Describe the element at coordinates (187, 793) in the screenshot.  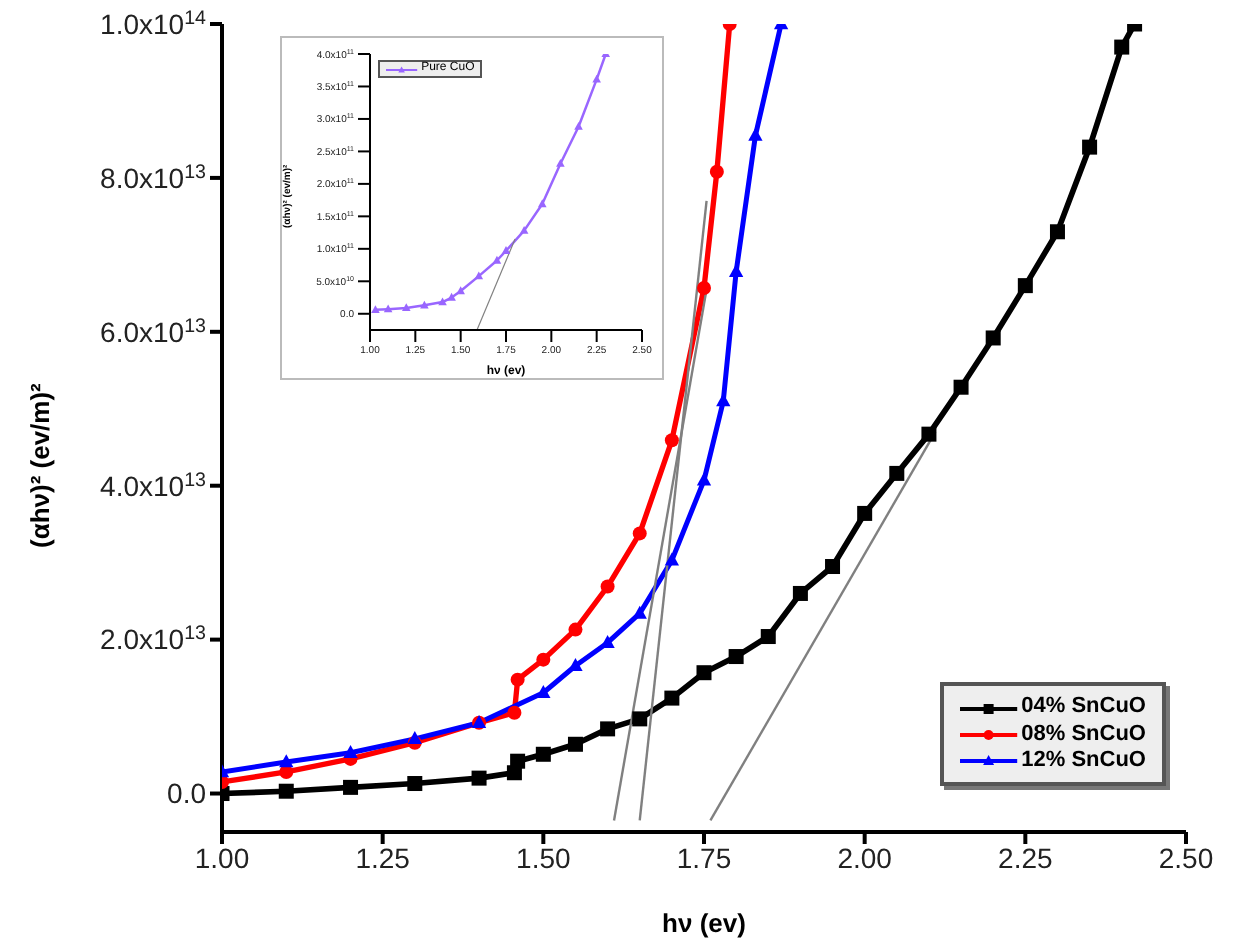
I see `y-tick-label: 0.0` at that location.